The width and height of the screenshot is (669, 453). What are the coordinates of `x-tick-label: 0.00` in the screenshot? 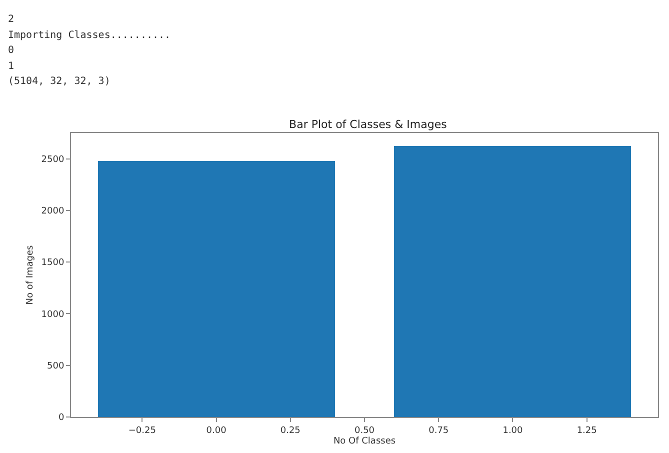 It's located at (216, 431).